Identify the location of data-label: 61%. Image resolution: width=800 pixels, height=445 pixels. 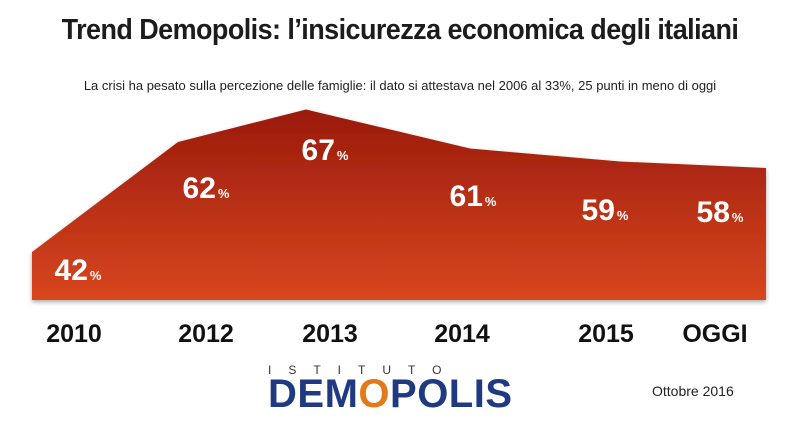
(473, 196).